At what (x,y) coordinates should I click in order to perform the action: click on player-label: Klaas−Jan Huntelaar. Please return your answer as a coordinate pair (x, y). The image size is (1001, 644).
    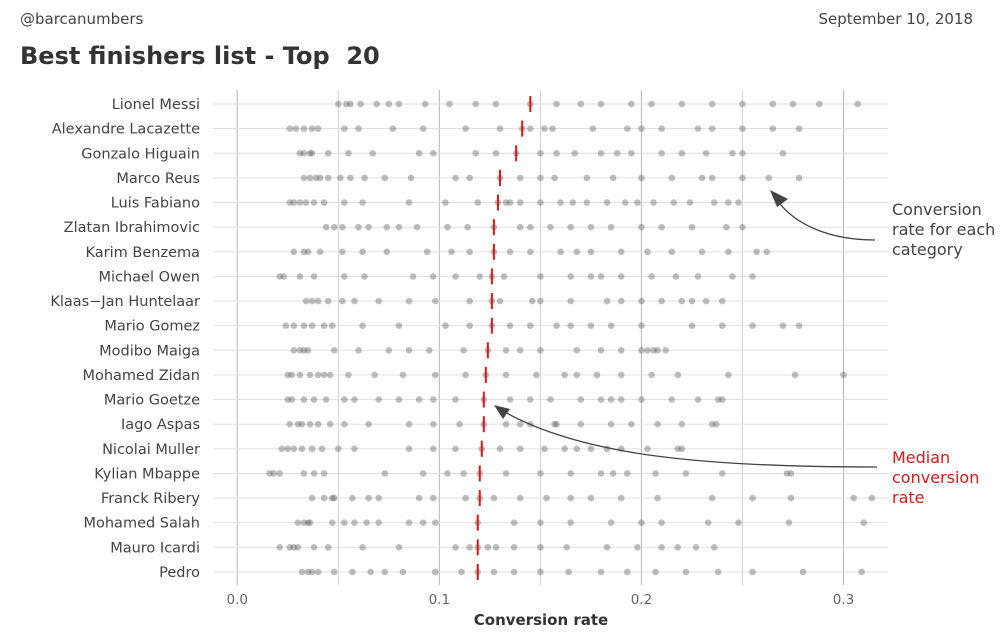
    Looking at the image, I should click on (125, 302).